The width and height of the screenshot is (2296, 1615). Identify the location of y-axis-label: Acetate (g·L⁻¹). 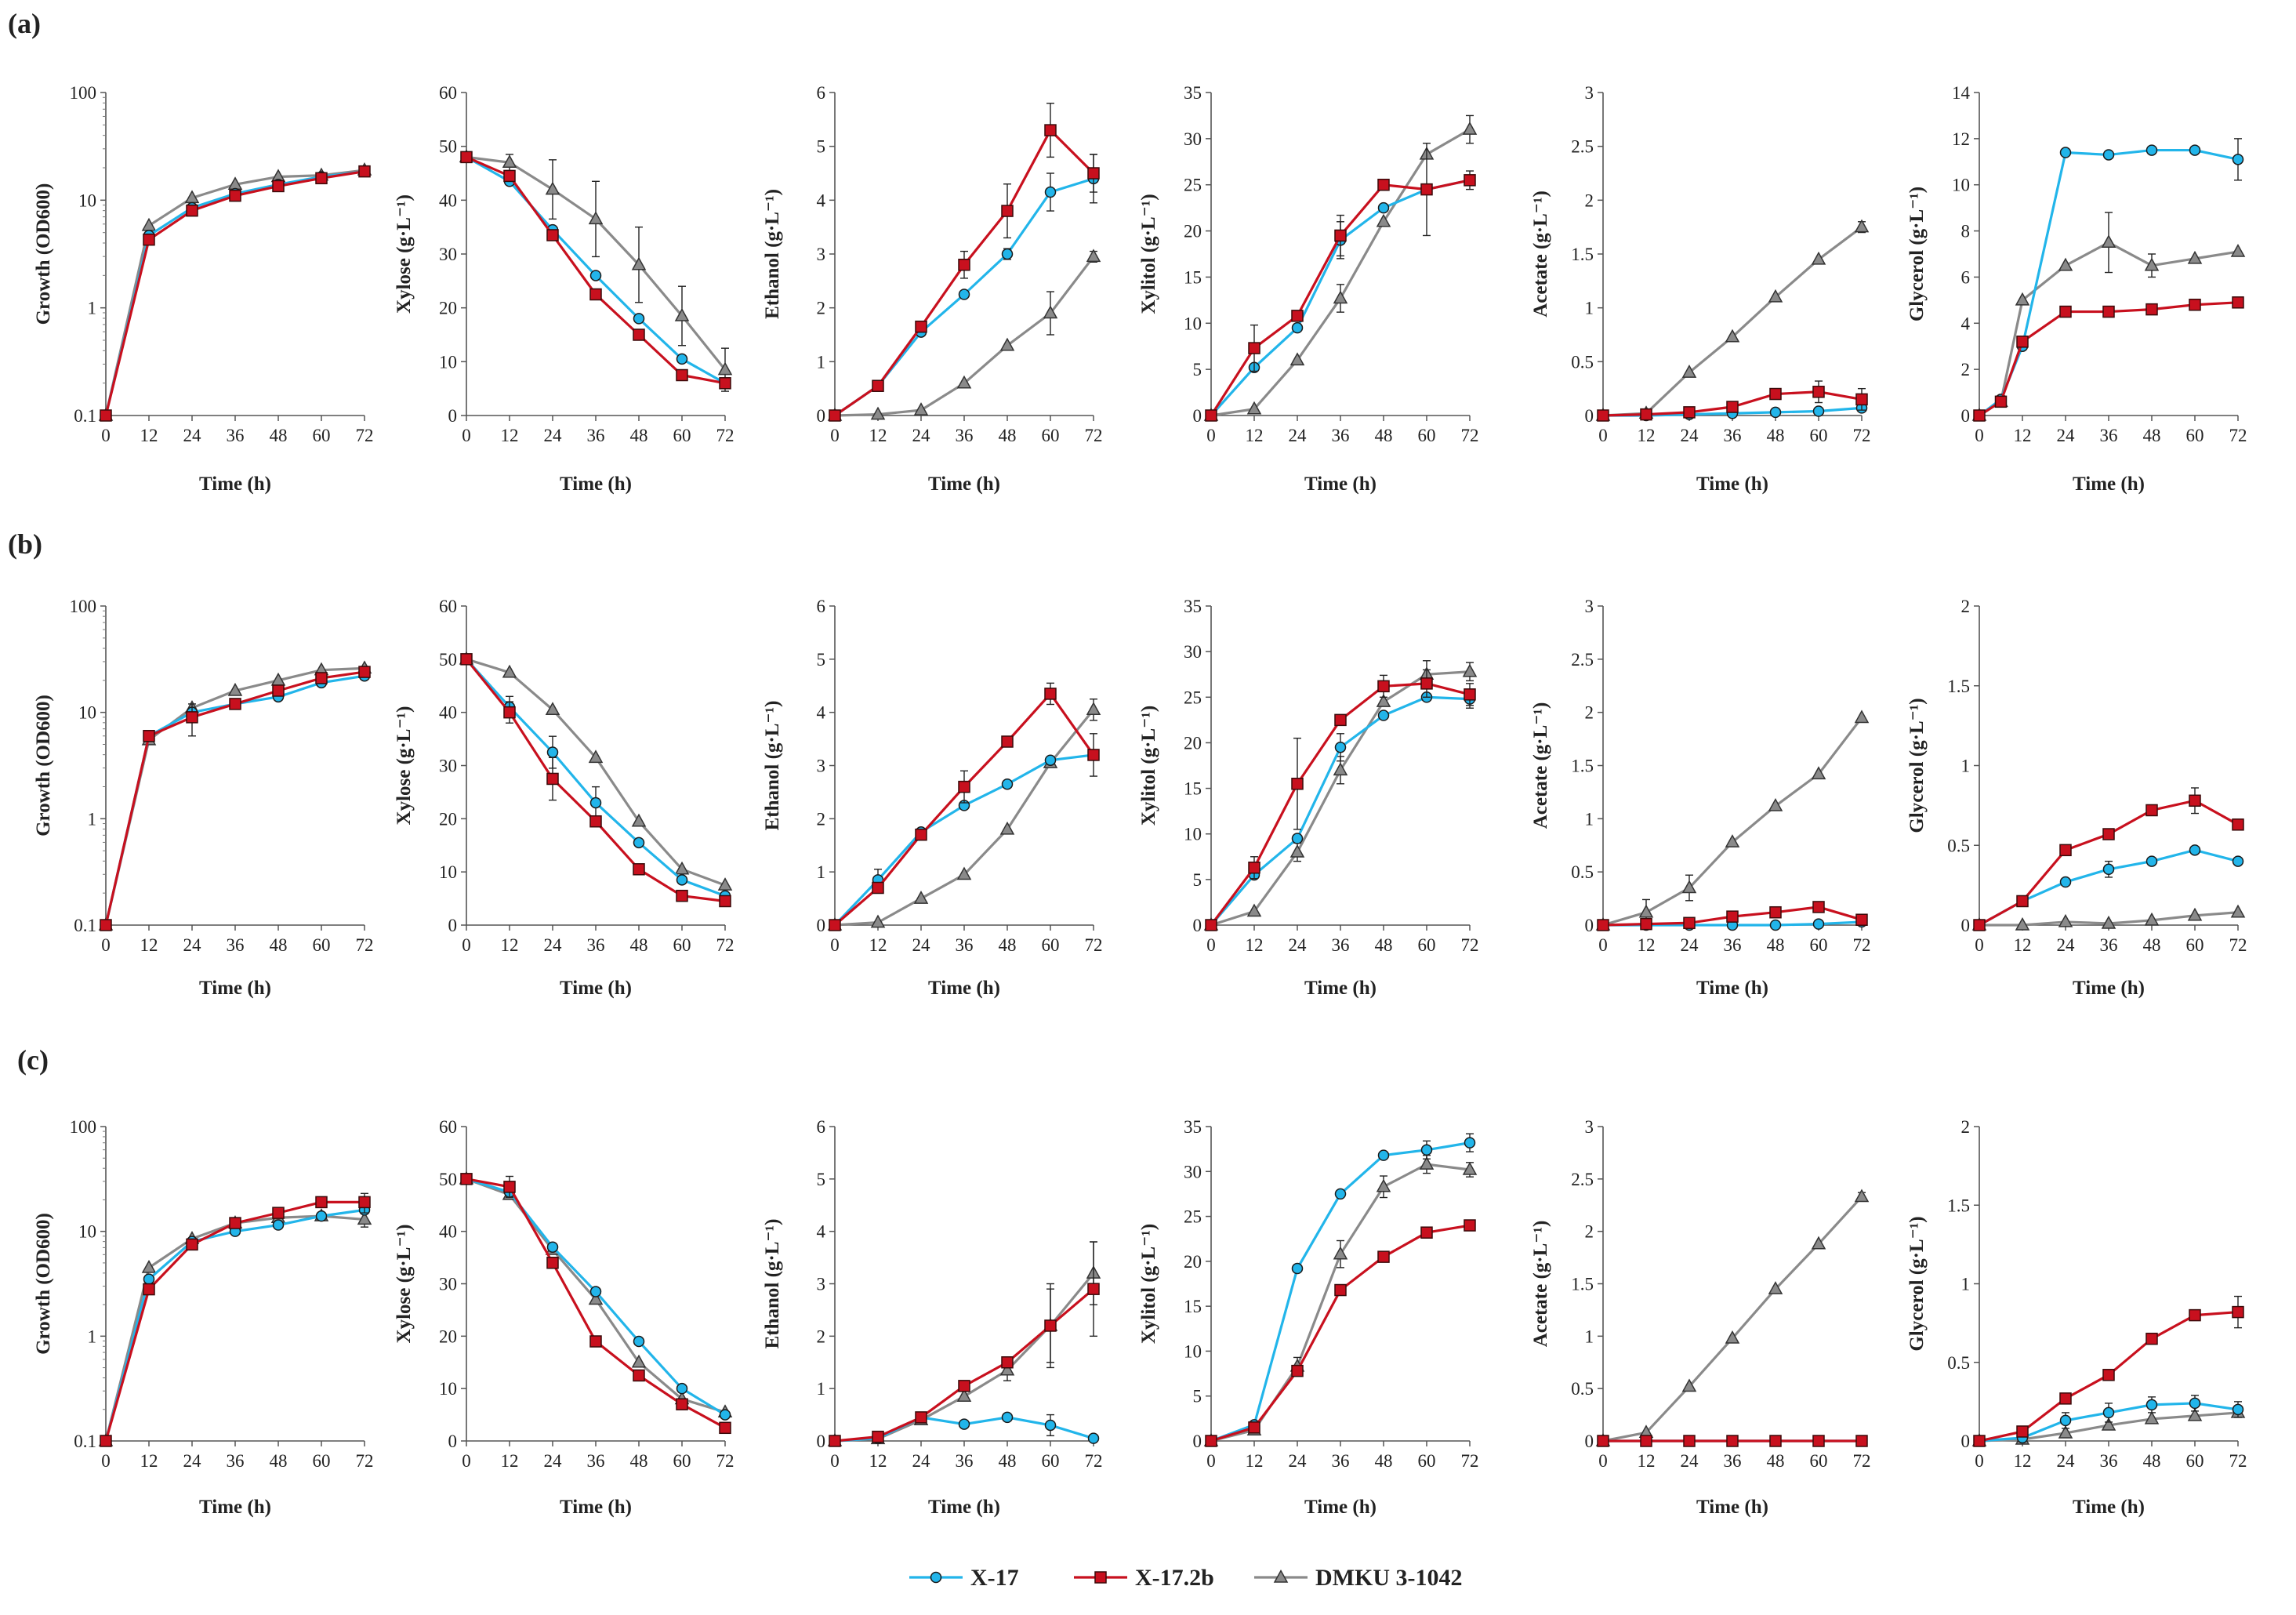
(1540, 1284).